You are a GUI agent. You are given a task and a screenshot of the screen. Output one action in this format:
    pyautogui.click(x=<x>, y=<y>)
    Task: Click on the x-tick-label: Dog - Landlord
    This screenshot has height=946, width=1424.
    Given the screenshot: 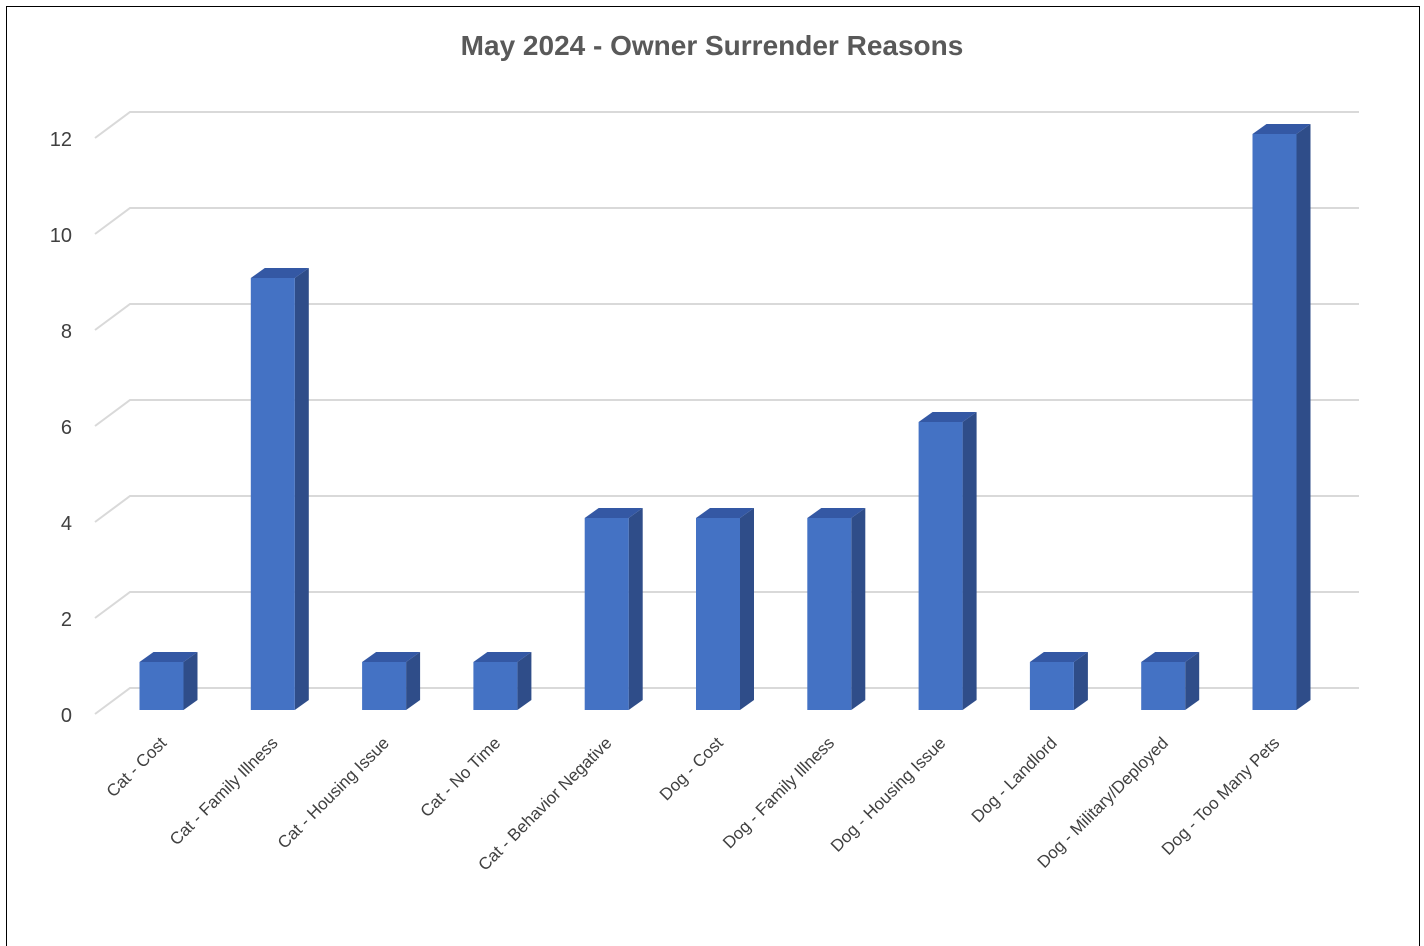 What is the action you would take?
    pyautogui.click(x=1014, y=779)
    